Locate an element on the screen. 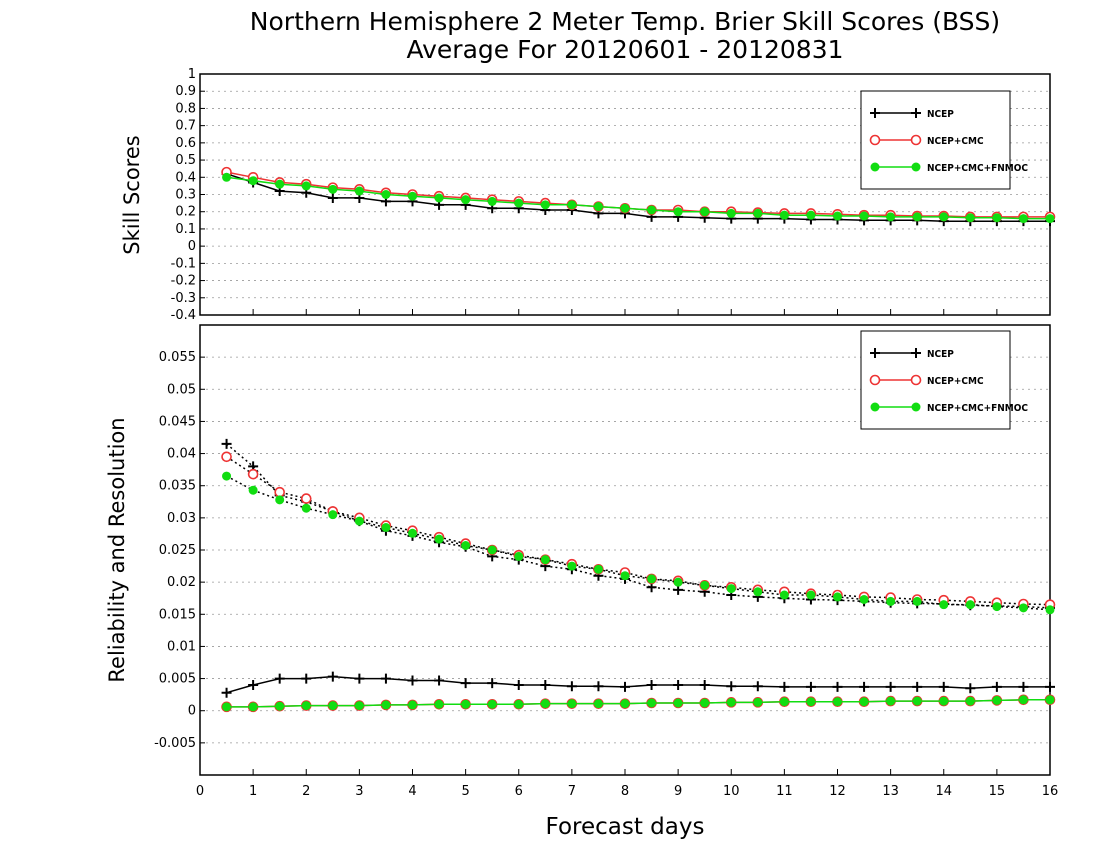 The height and width of the screenshot is (850, 1100). y-tick-label: 0.6 is located at coordinates (185, 143).